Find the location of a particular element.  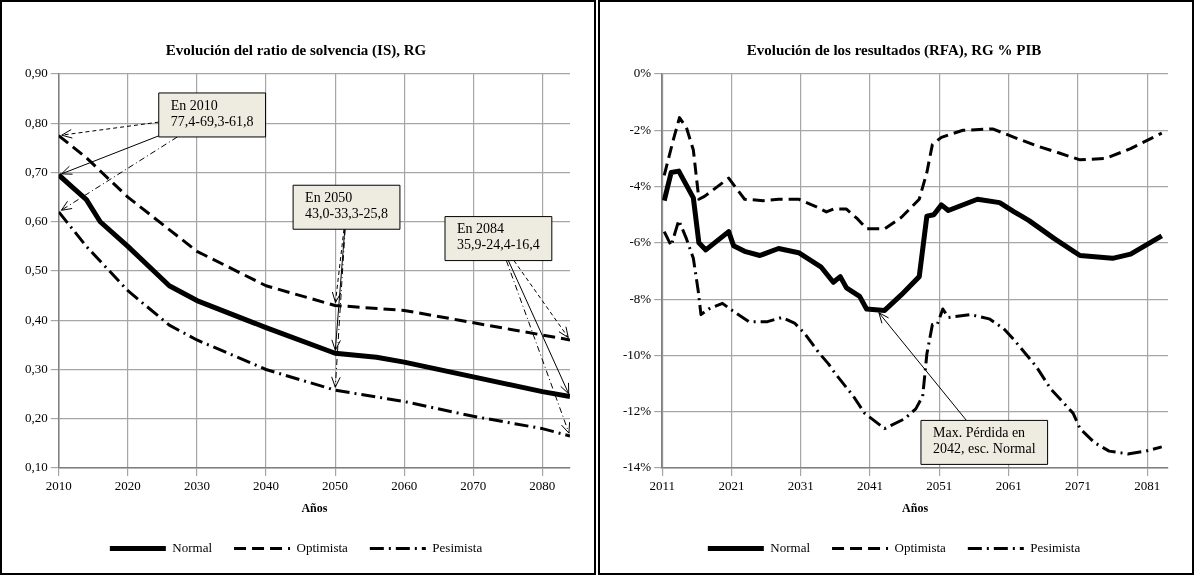

chart-title: Evolución del ratio de solvencia (IS), RG is located at coordinates (296, 50).